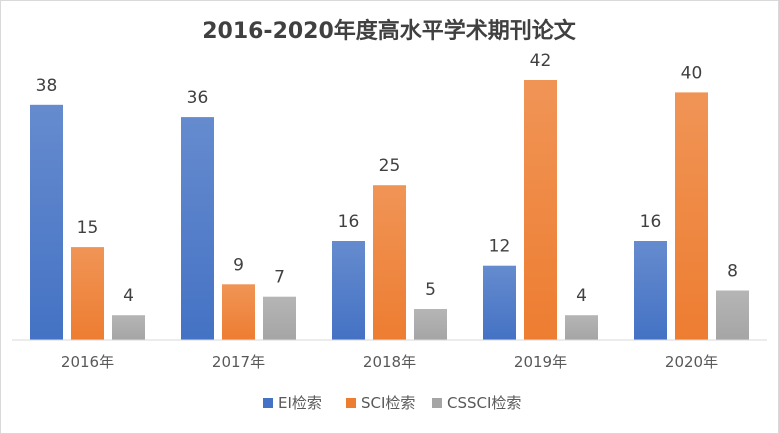 The height and width of the screenshot is (434, 779). What do you see at coordinates (389, 262) in the screenshot?
I see `bar-2018年-SCI检索` at bounding box center [389, 262].